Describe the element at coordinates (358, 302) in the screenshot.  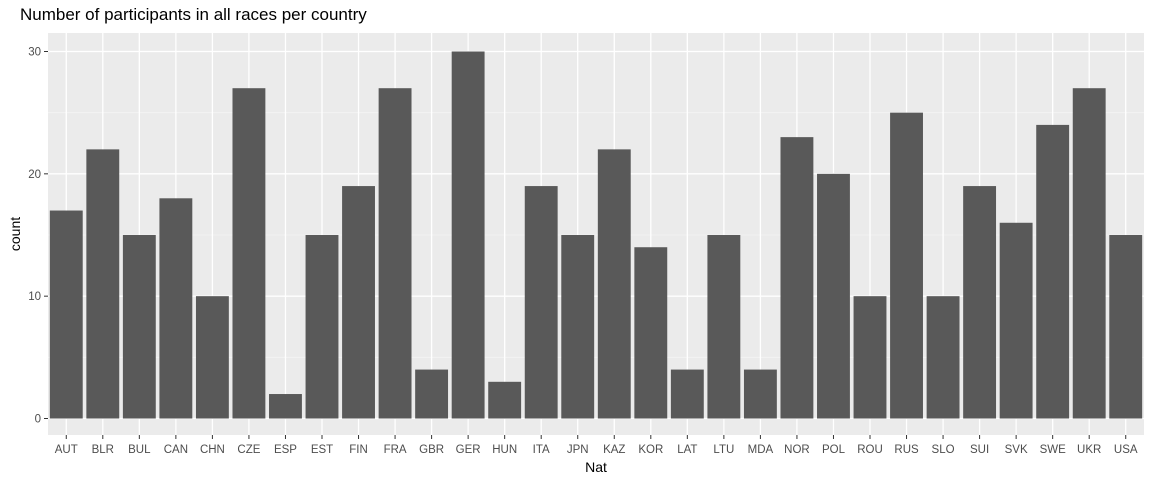
I see `bar-fin` at that location.